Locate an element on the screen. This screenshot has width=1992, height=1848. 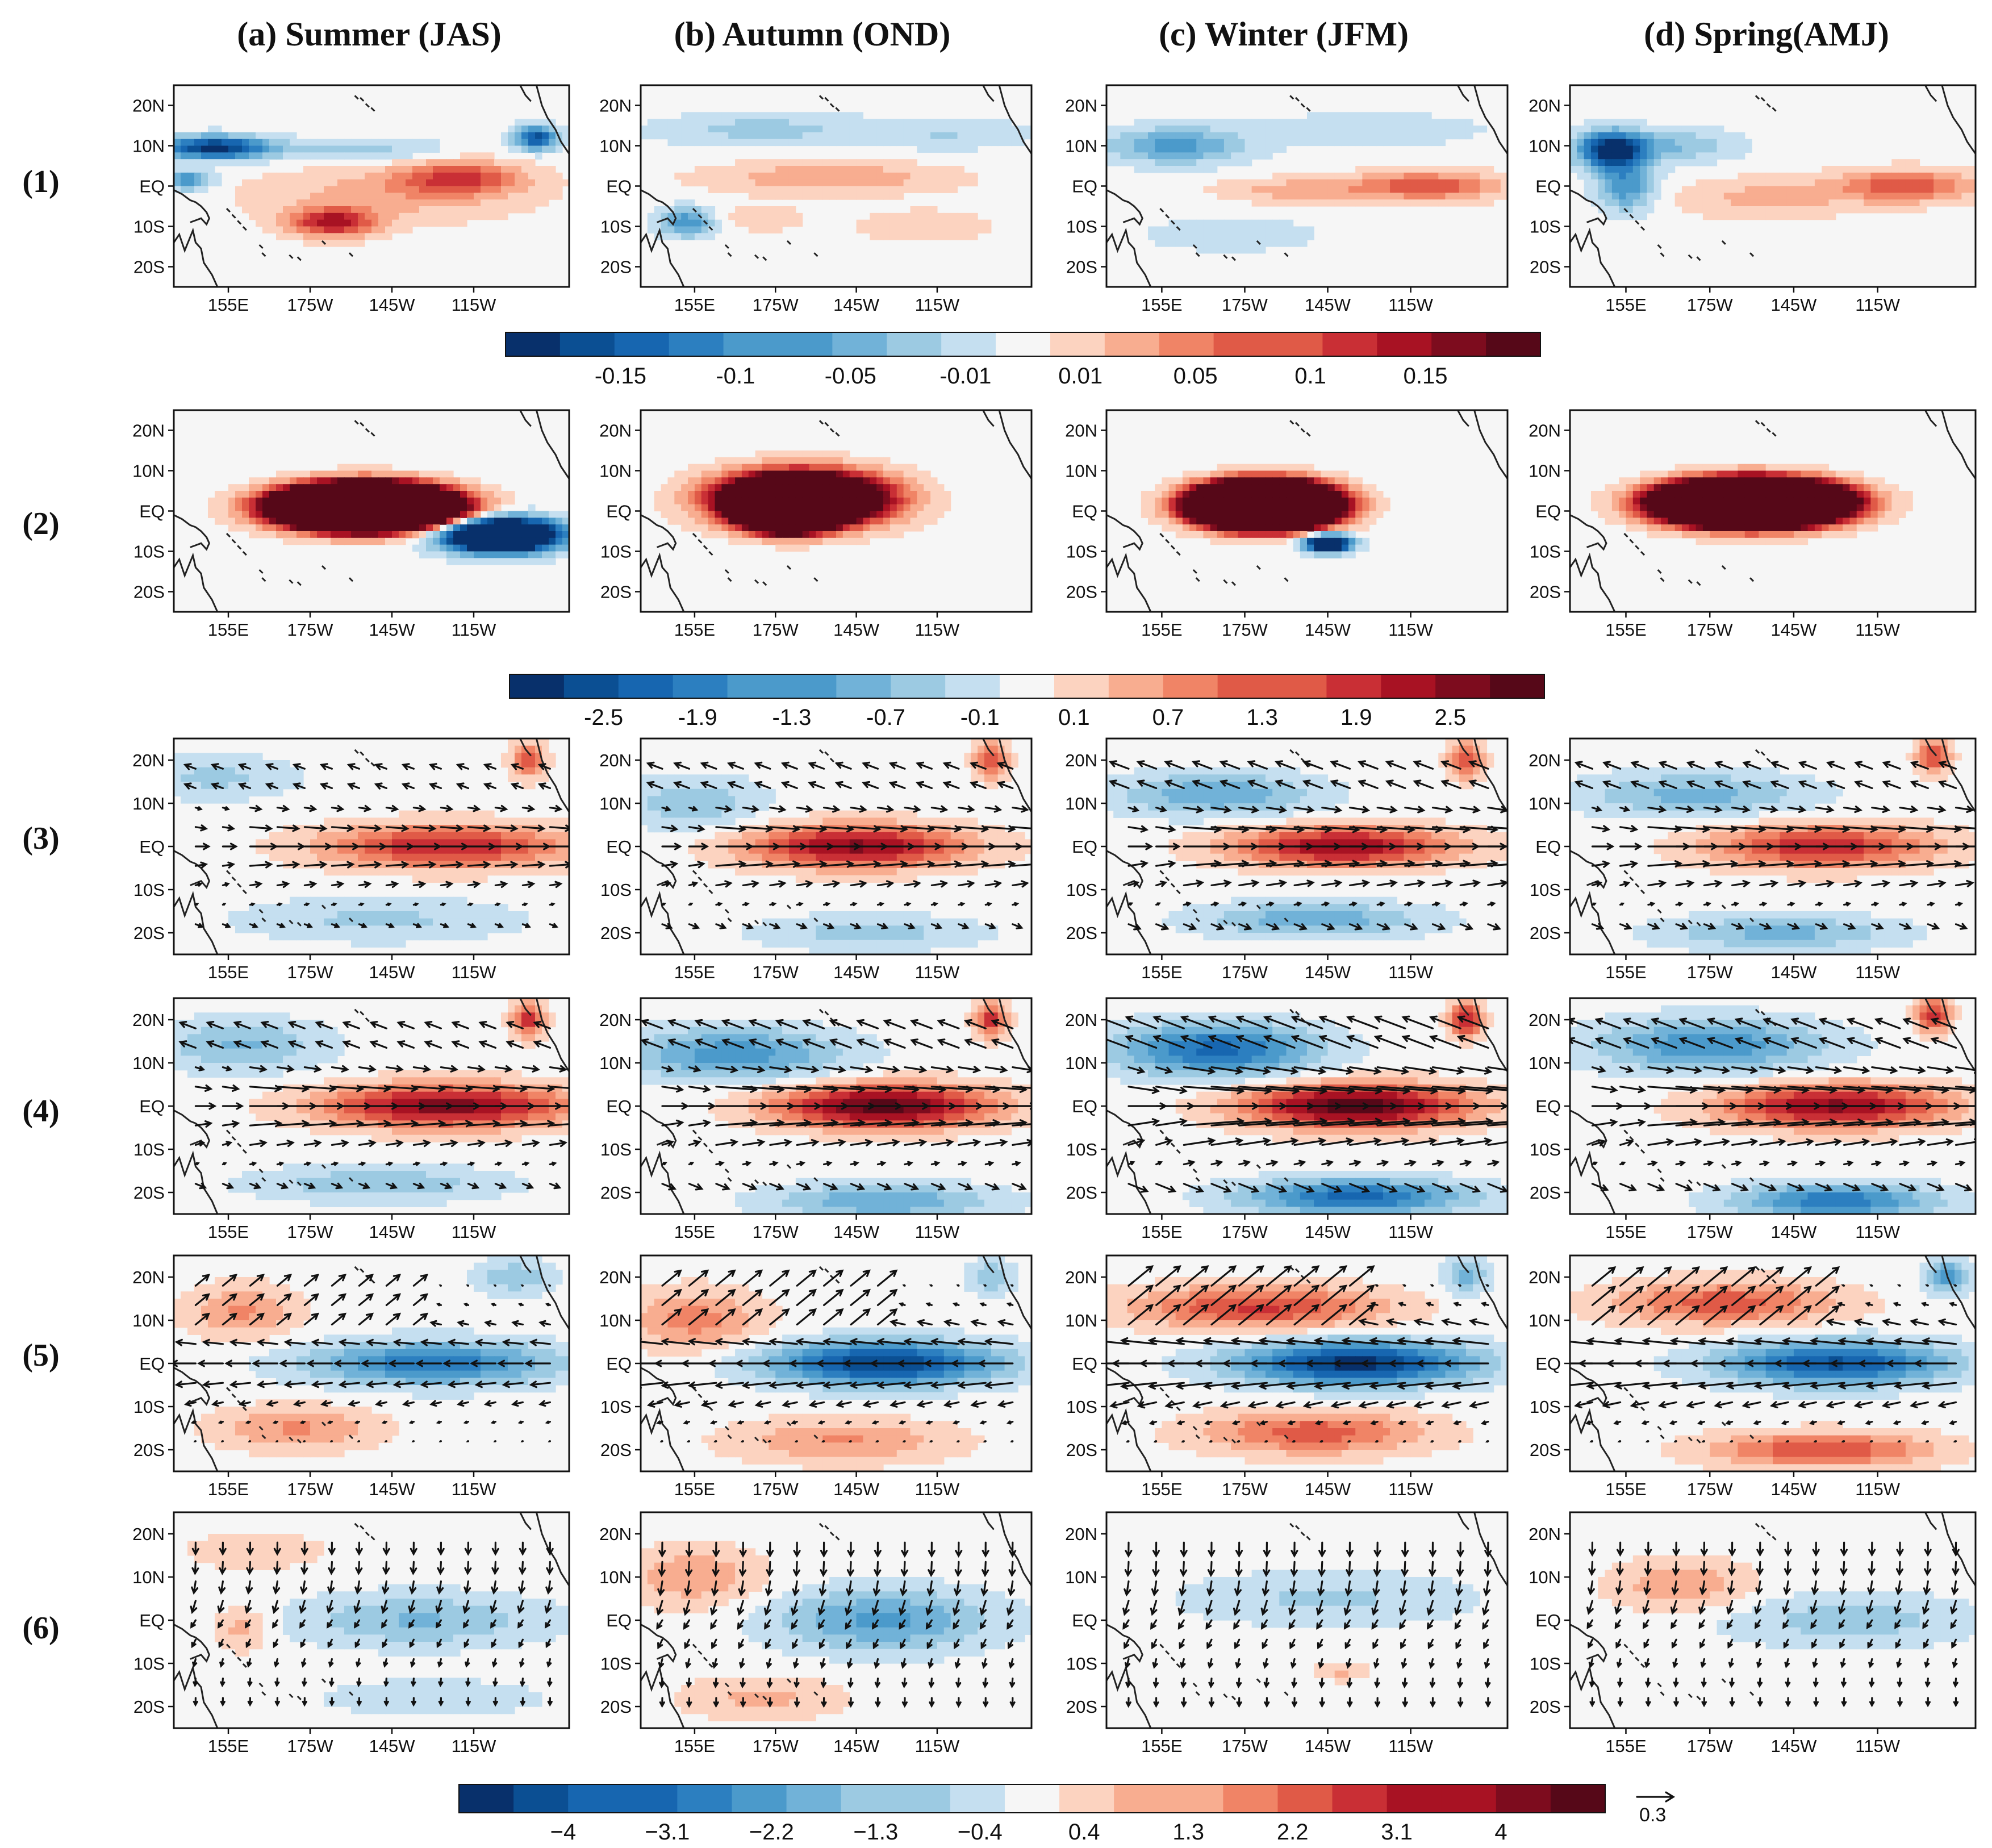
column-title-summer: (a) Summer (JAS) is located at coordinates (369, 34).